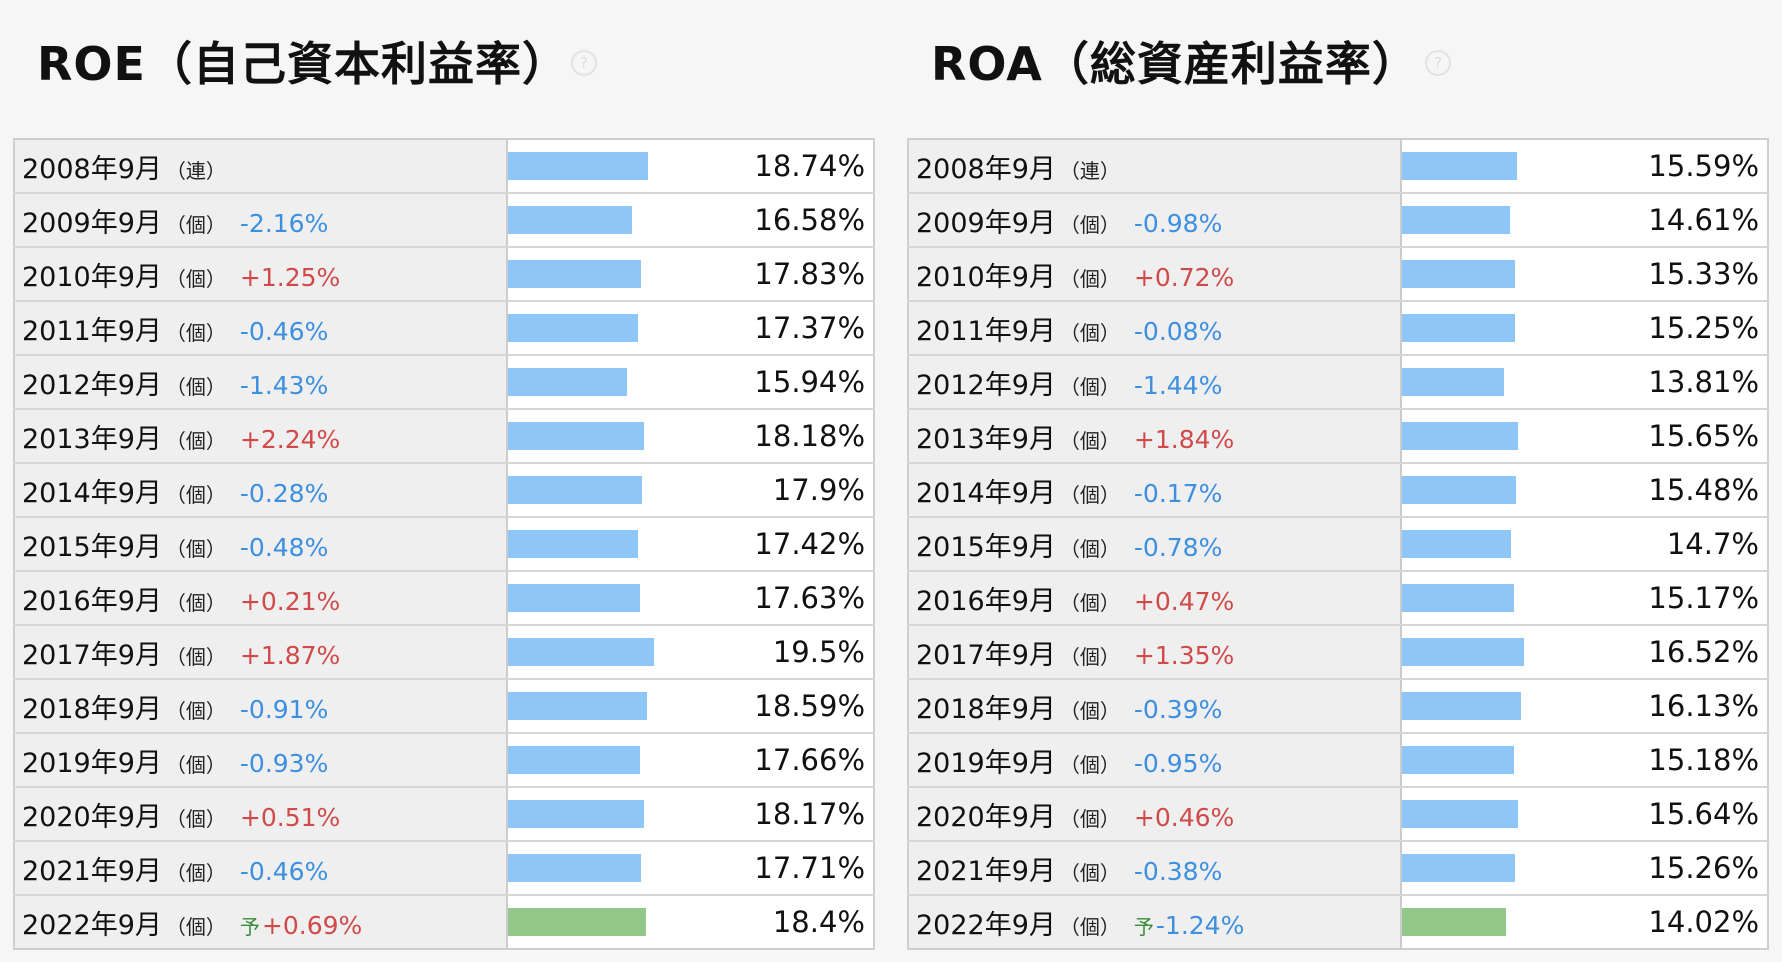 The image size is (1782, 962). What do you see at coordinates (1660, 760) in the screenshot?
I see `roa-value: 15.18%` at bounding box center [1660, 760].